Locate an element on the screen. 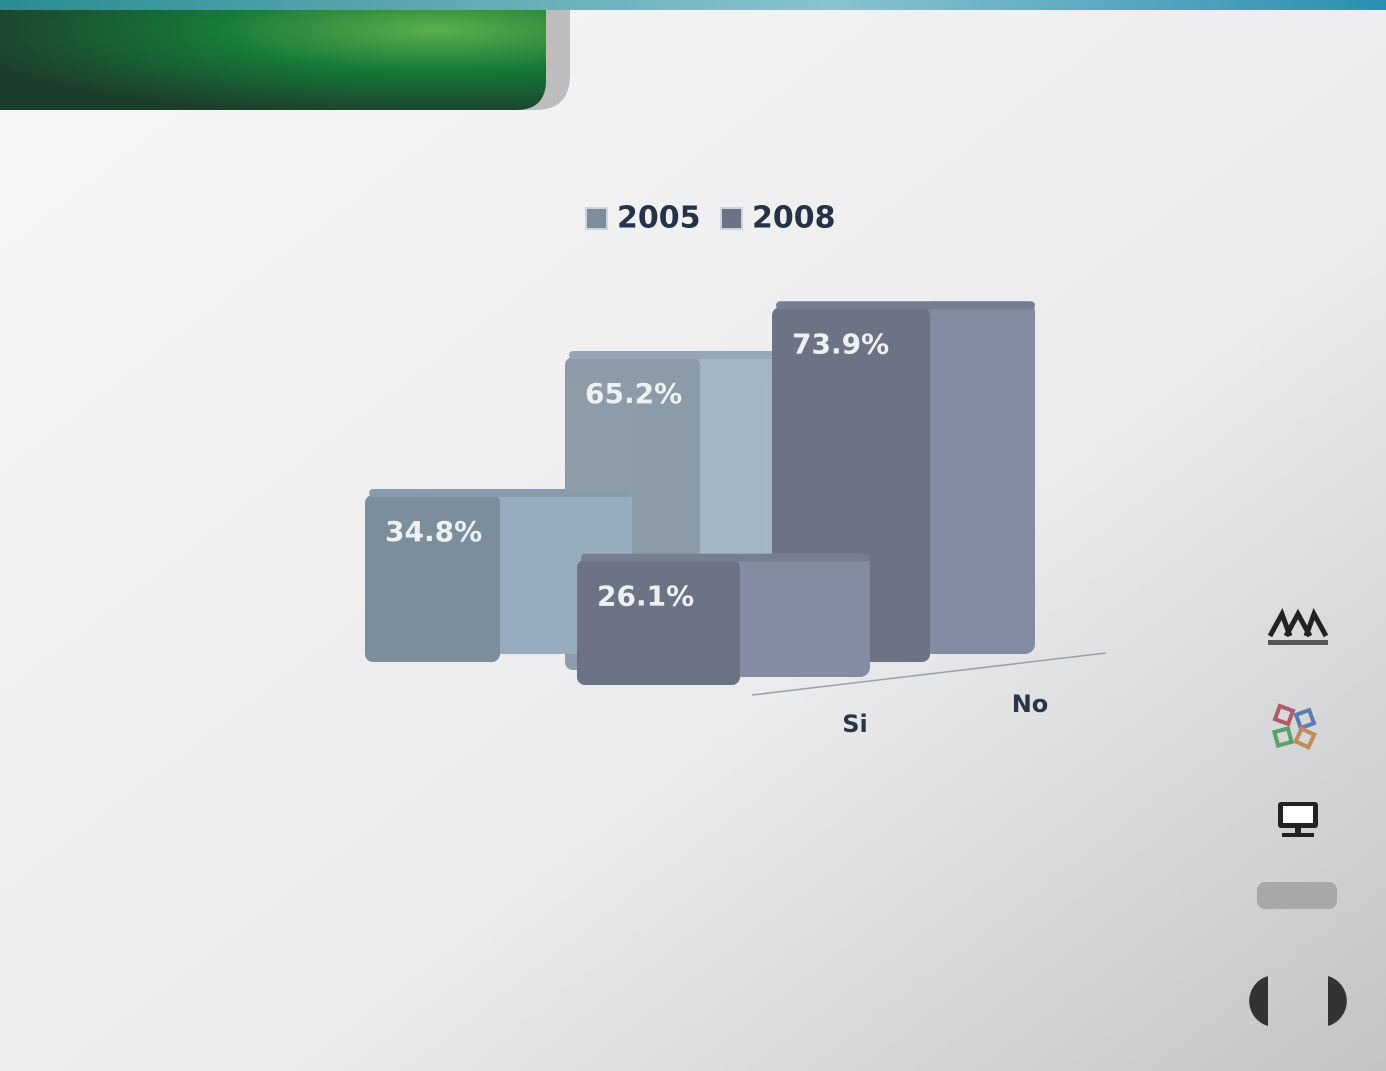 The image size is (1386, 1071). x-axis-line is located at coordinates (929, 674).